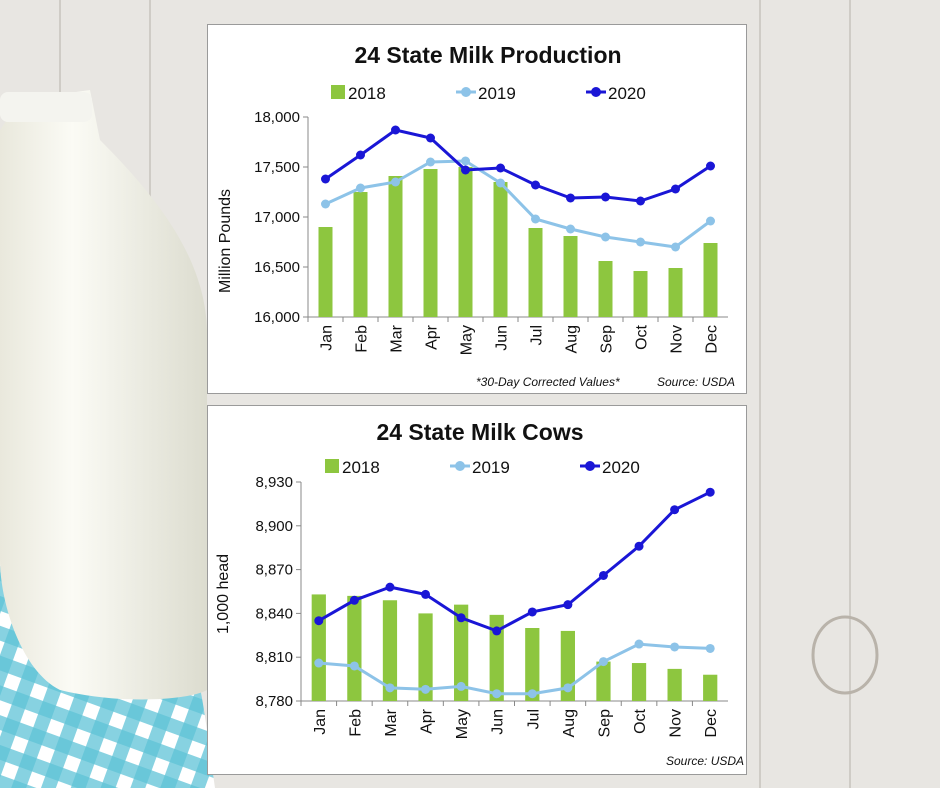  What do you see at coordinates (845, 655) in the screenshot?
I see `wood-knot` at bounding box center [845, 655].